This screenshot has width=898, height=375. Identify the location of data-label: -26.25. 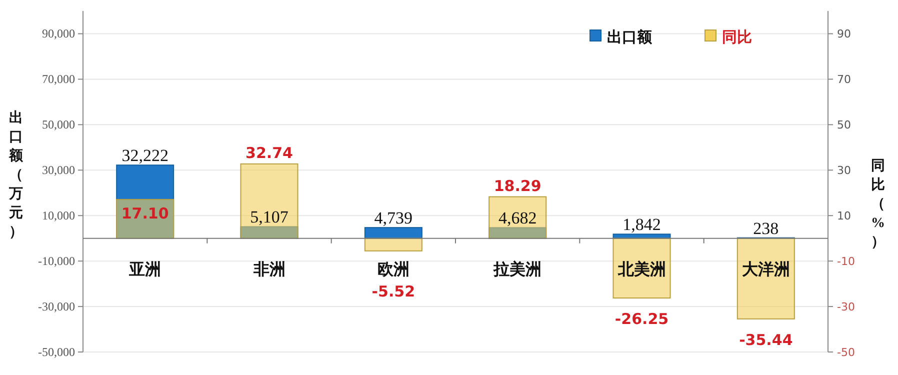
(641, 319).